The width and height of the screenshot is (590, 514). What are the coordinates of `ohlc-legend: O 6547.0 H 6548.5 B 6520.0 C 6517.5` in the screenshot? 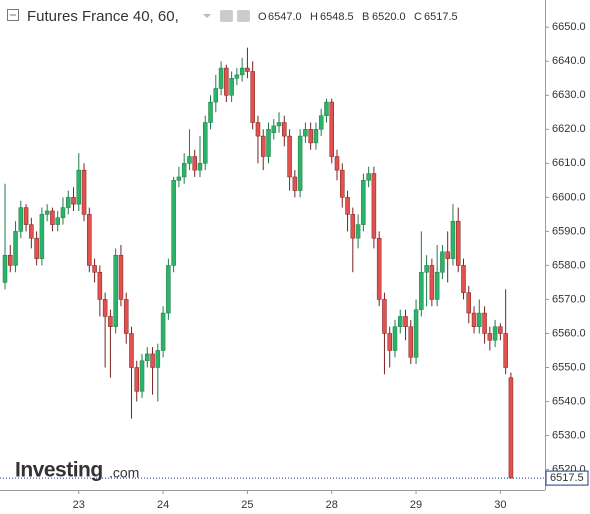 It's located at (358, 17).